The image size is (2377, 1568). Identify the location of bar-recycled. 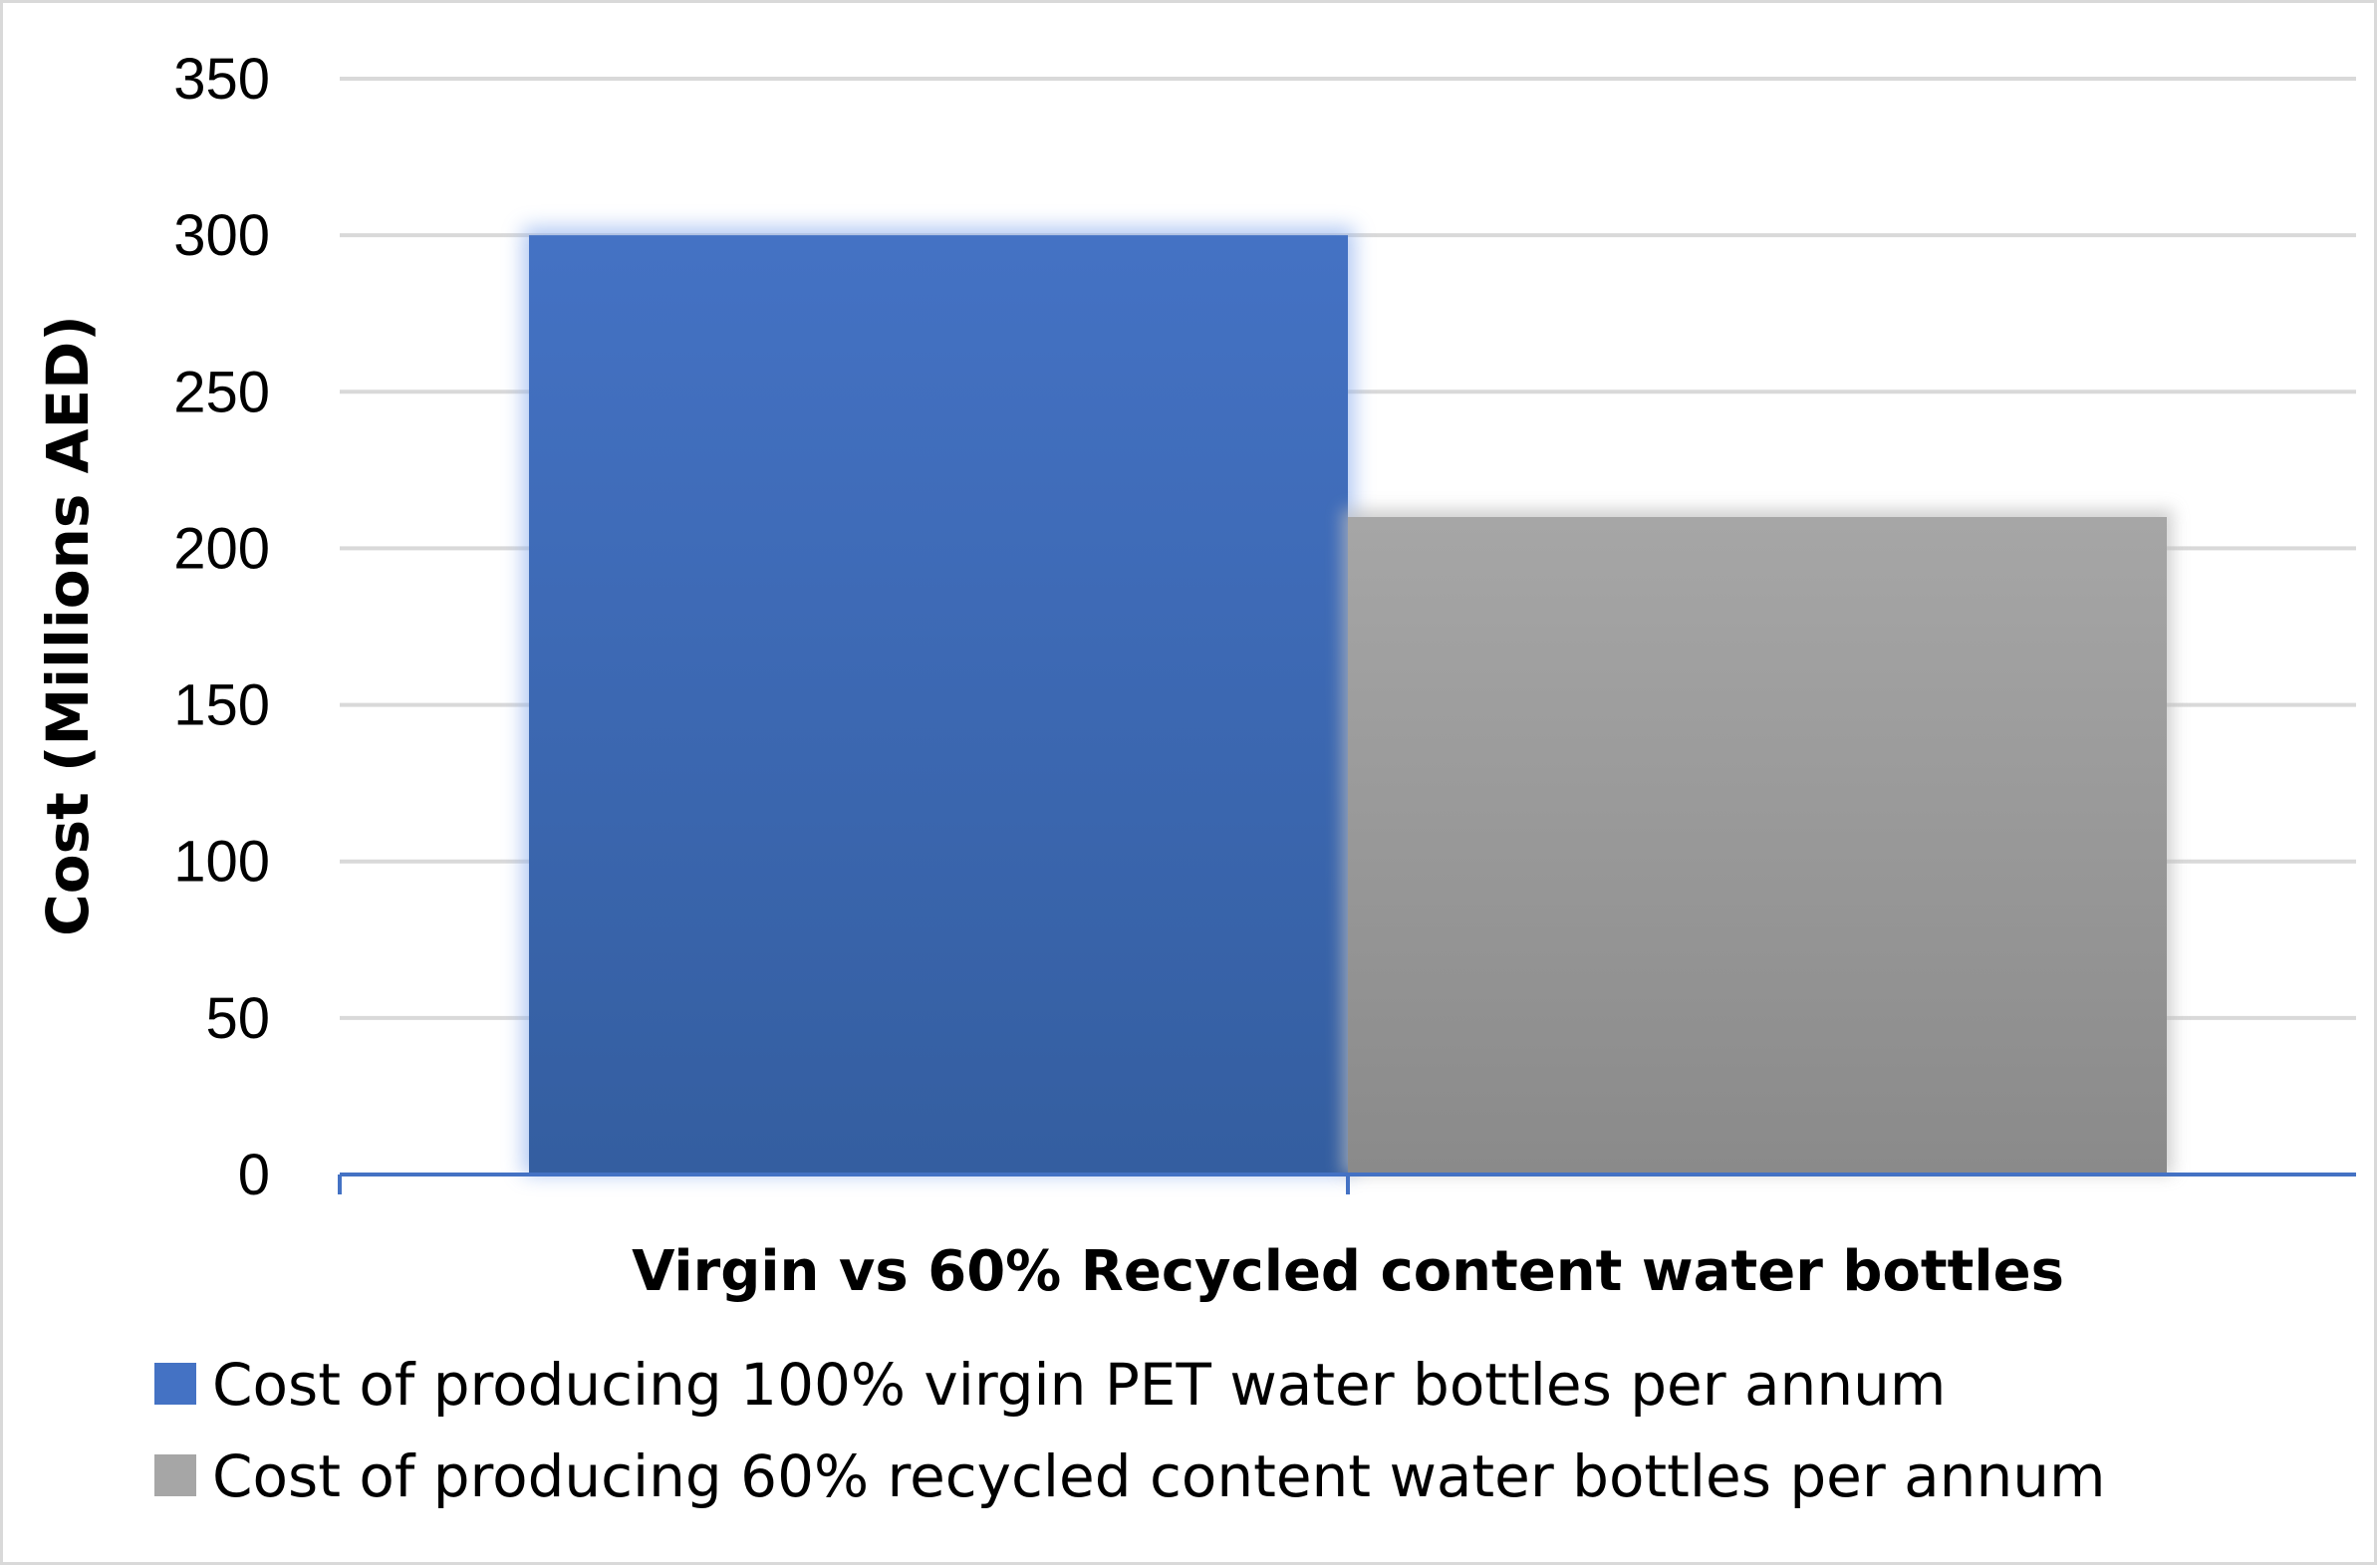
(1757, 846).